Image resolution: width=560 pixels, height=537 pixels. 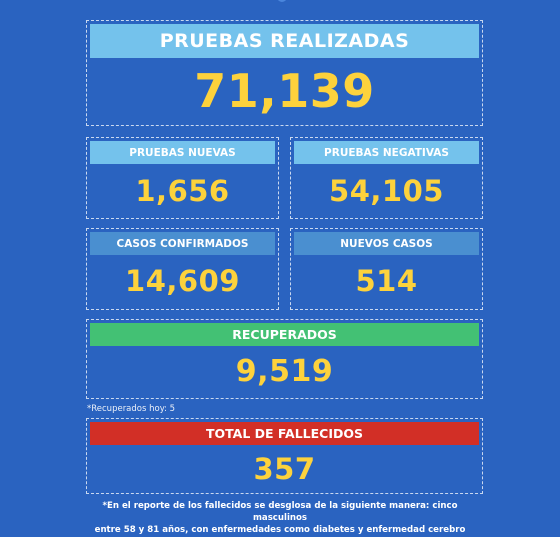 I want to click on fallecidos-frame, so click(x=284, y=456).